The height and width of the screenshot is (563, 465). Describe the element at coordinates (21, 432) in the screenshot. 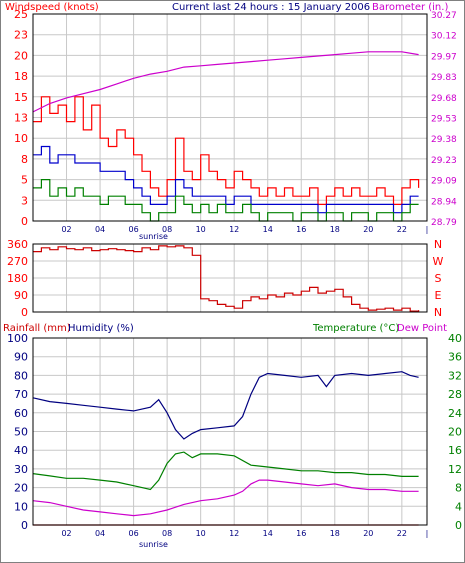

I see `y-tick-label: 50` at that location.